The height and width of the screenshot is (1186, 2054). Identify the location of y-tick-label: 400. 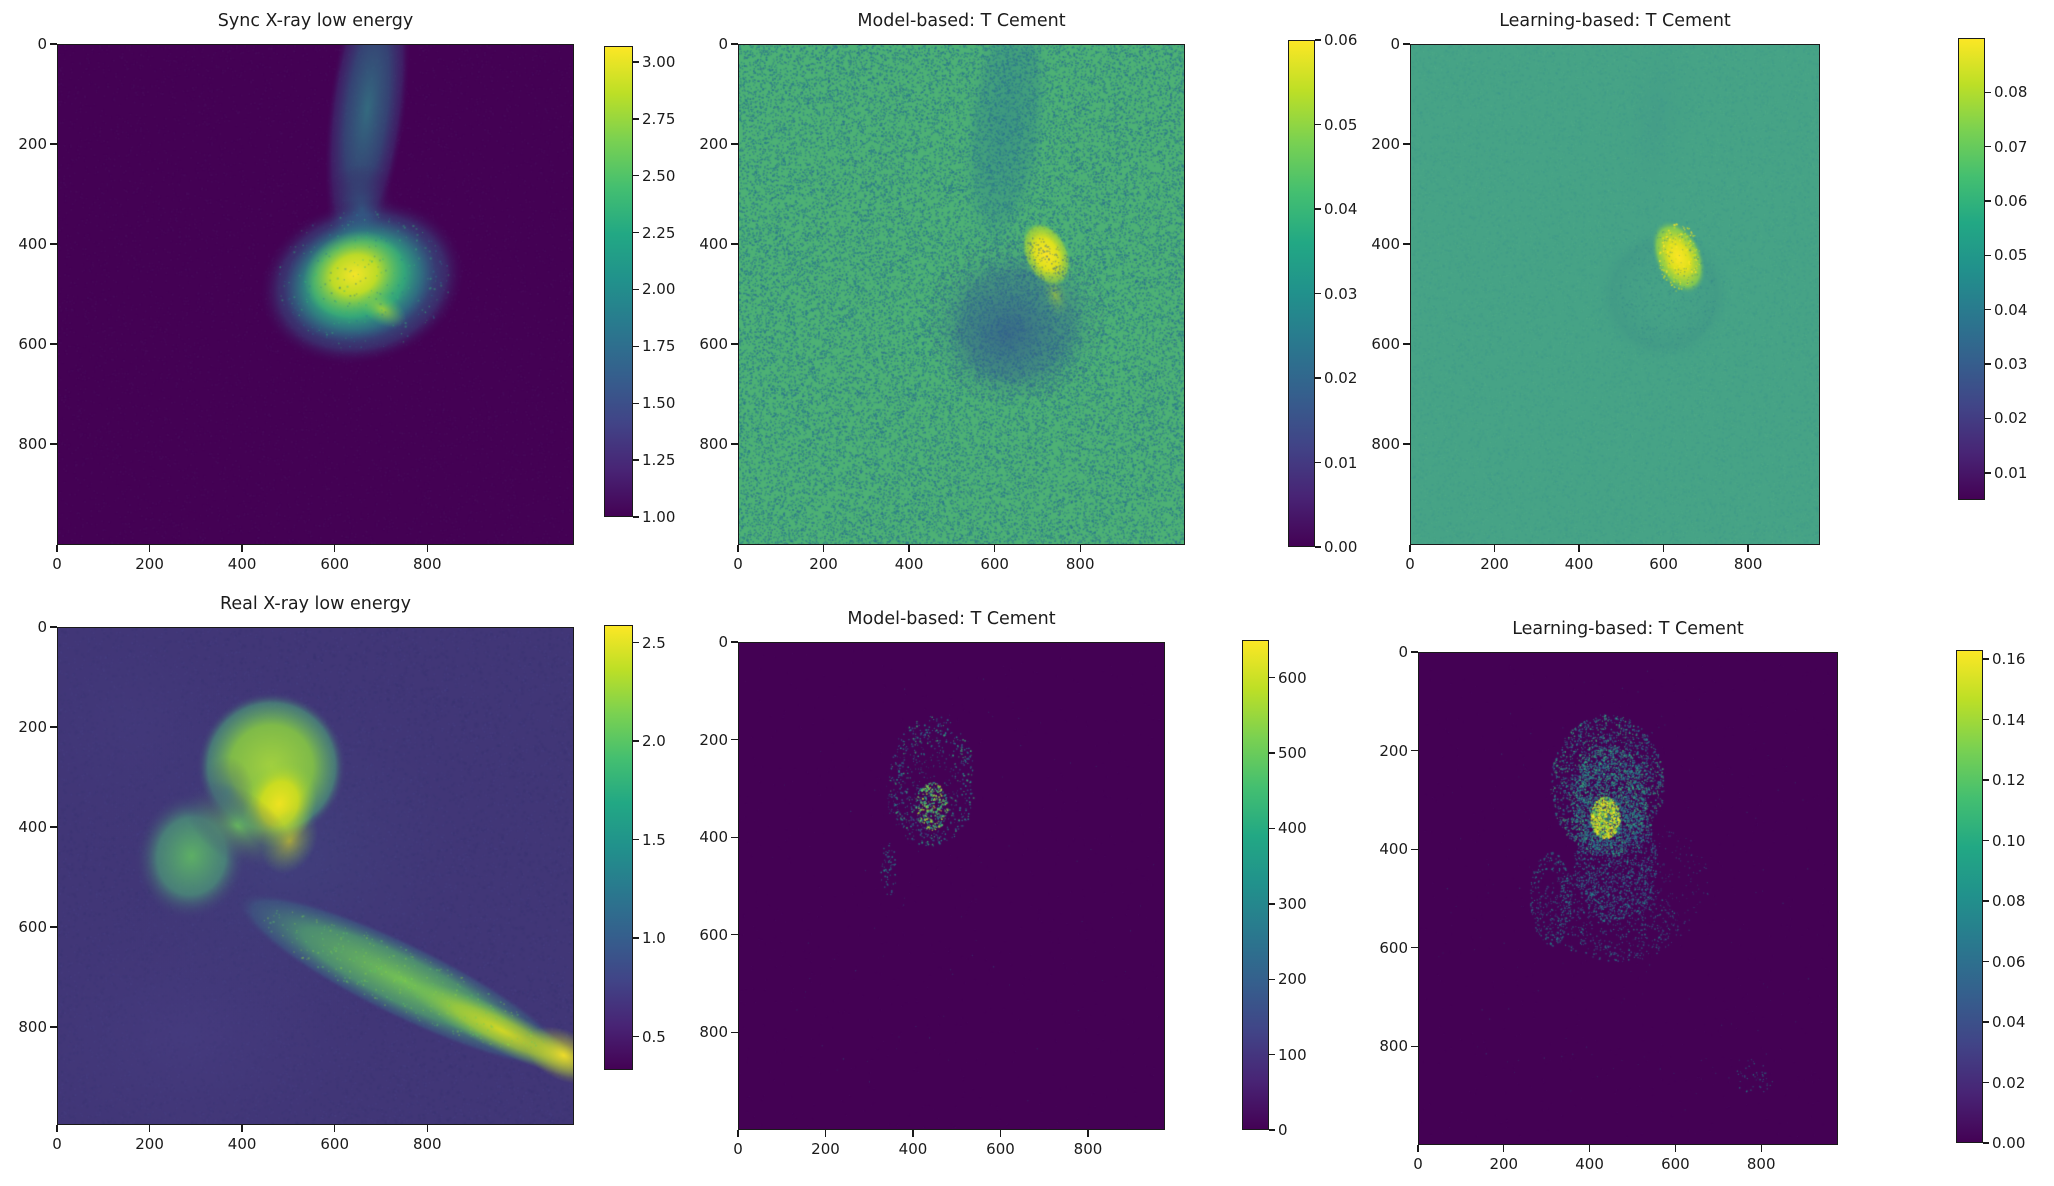
(32, 827).